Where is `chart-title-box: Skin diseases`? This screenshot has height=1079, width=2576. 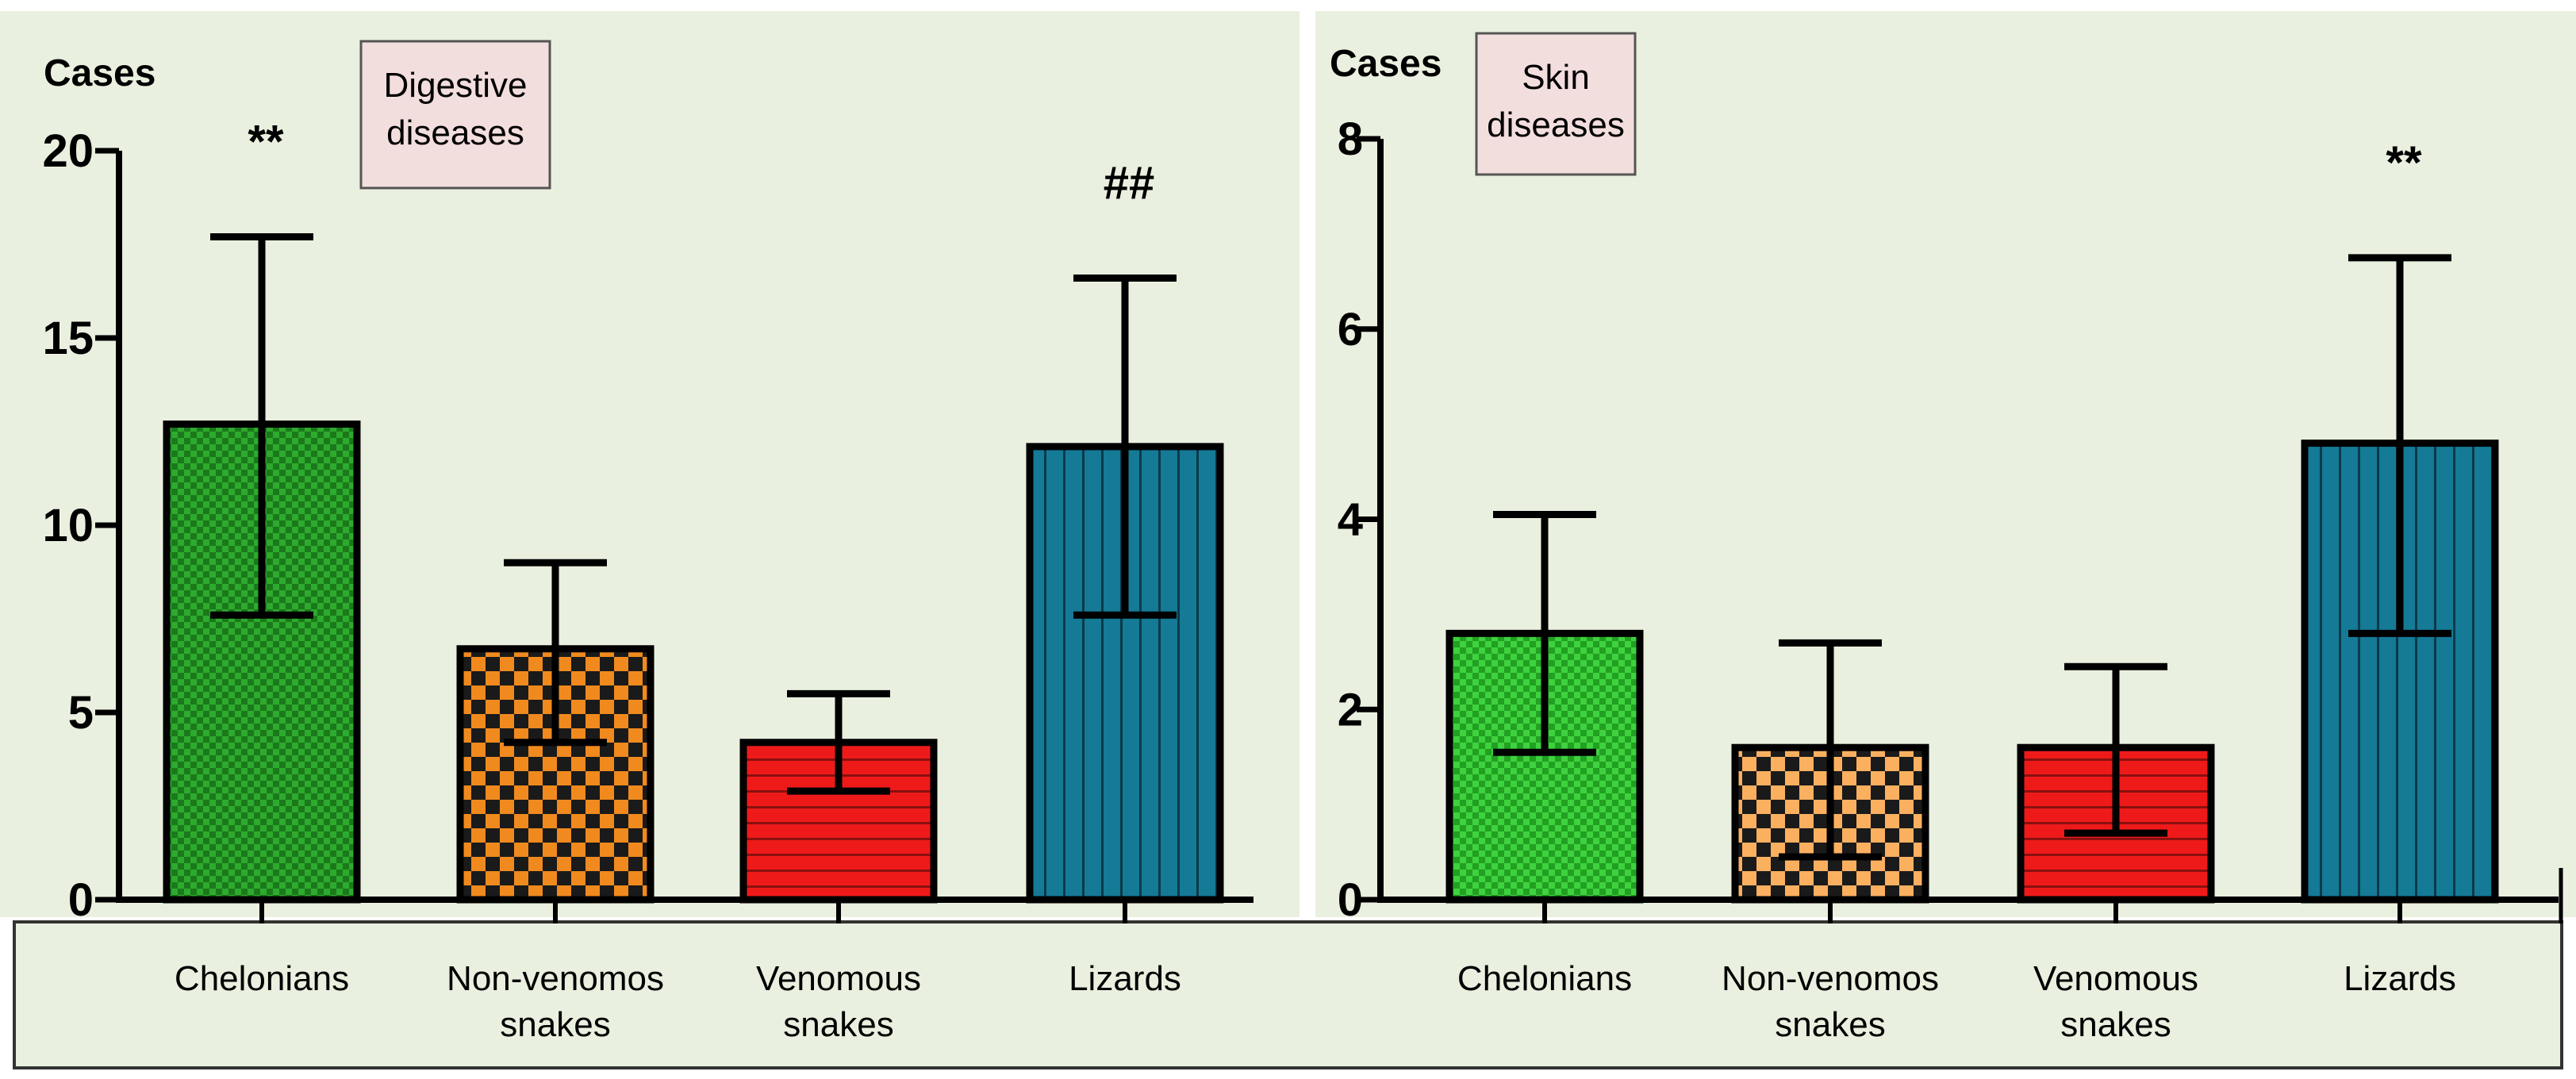
chart-title-box: Skin diseases is located at coordinates (1556, 104).